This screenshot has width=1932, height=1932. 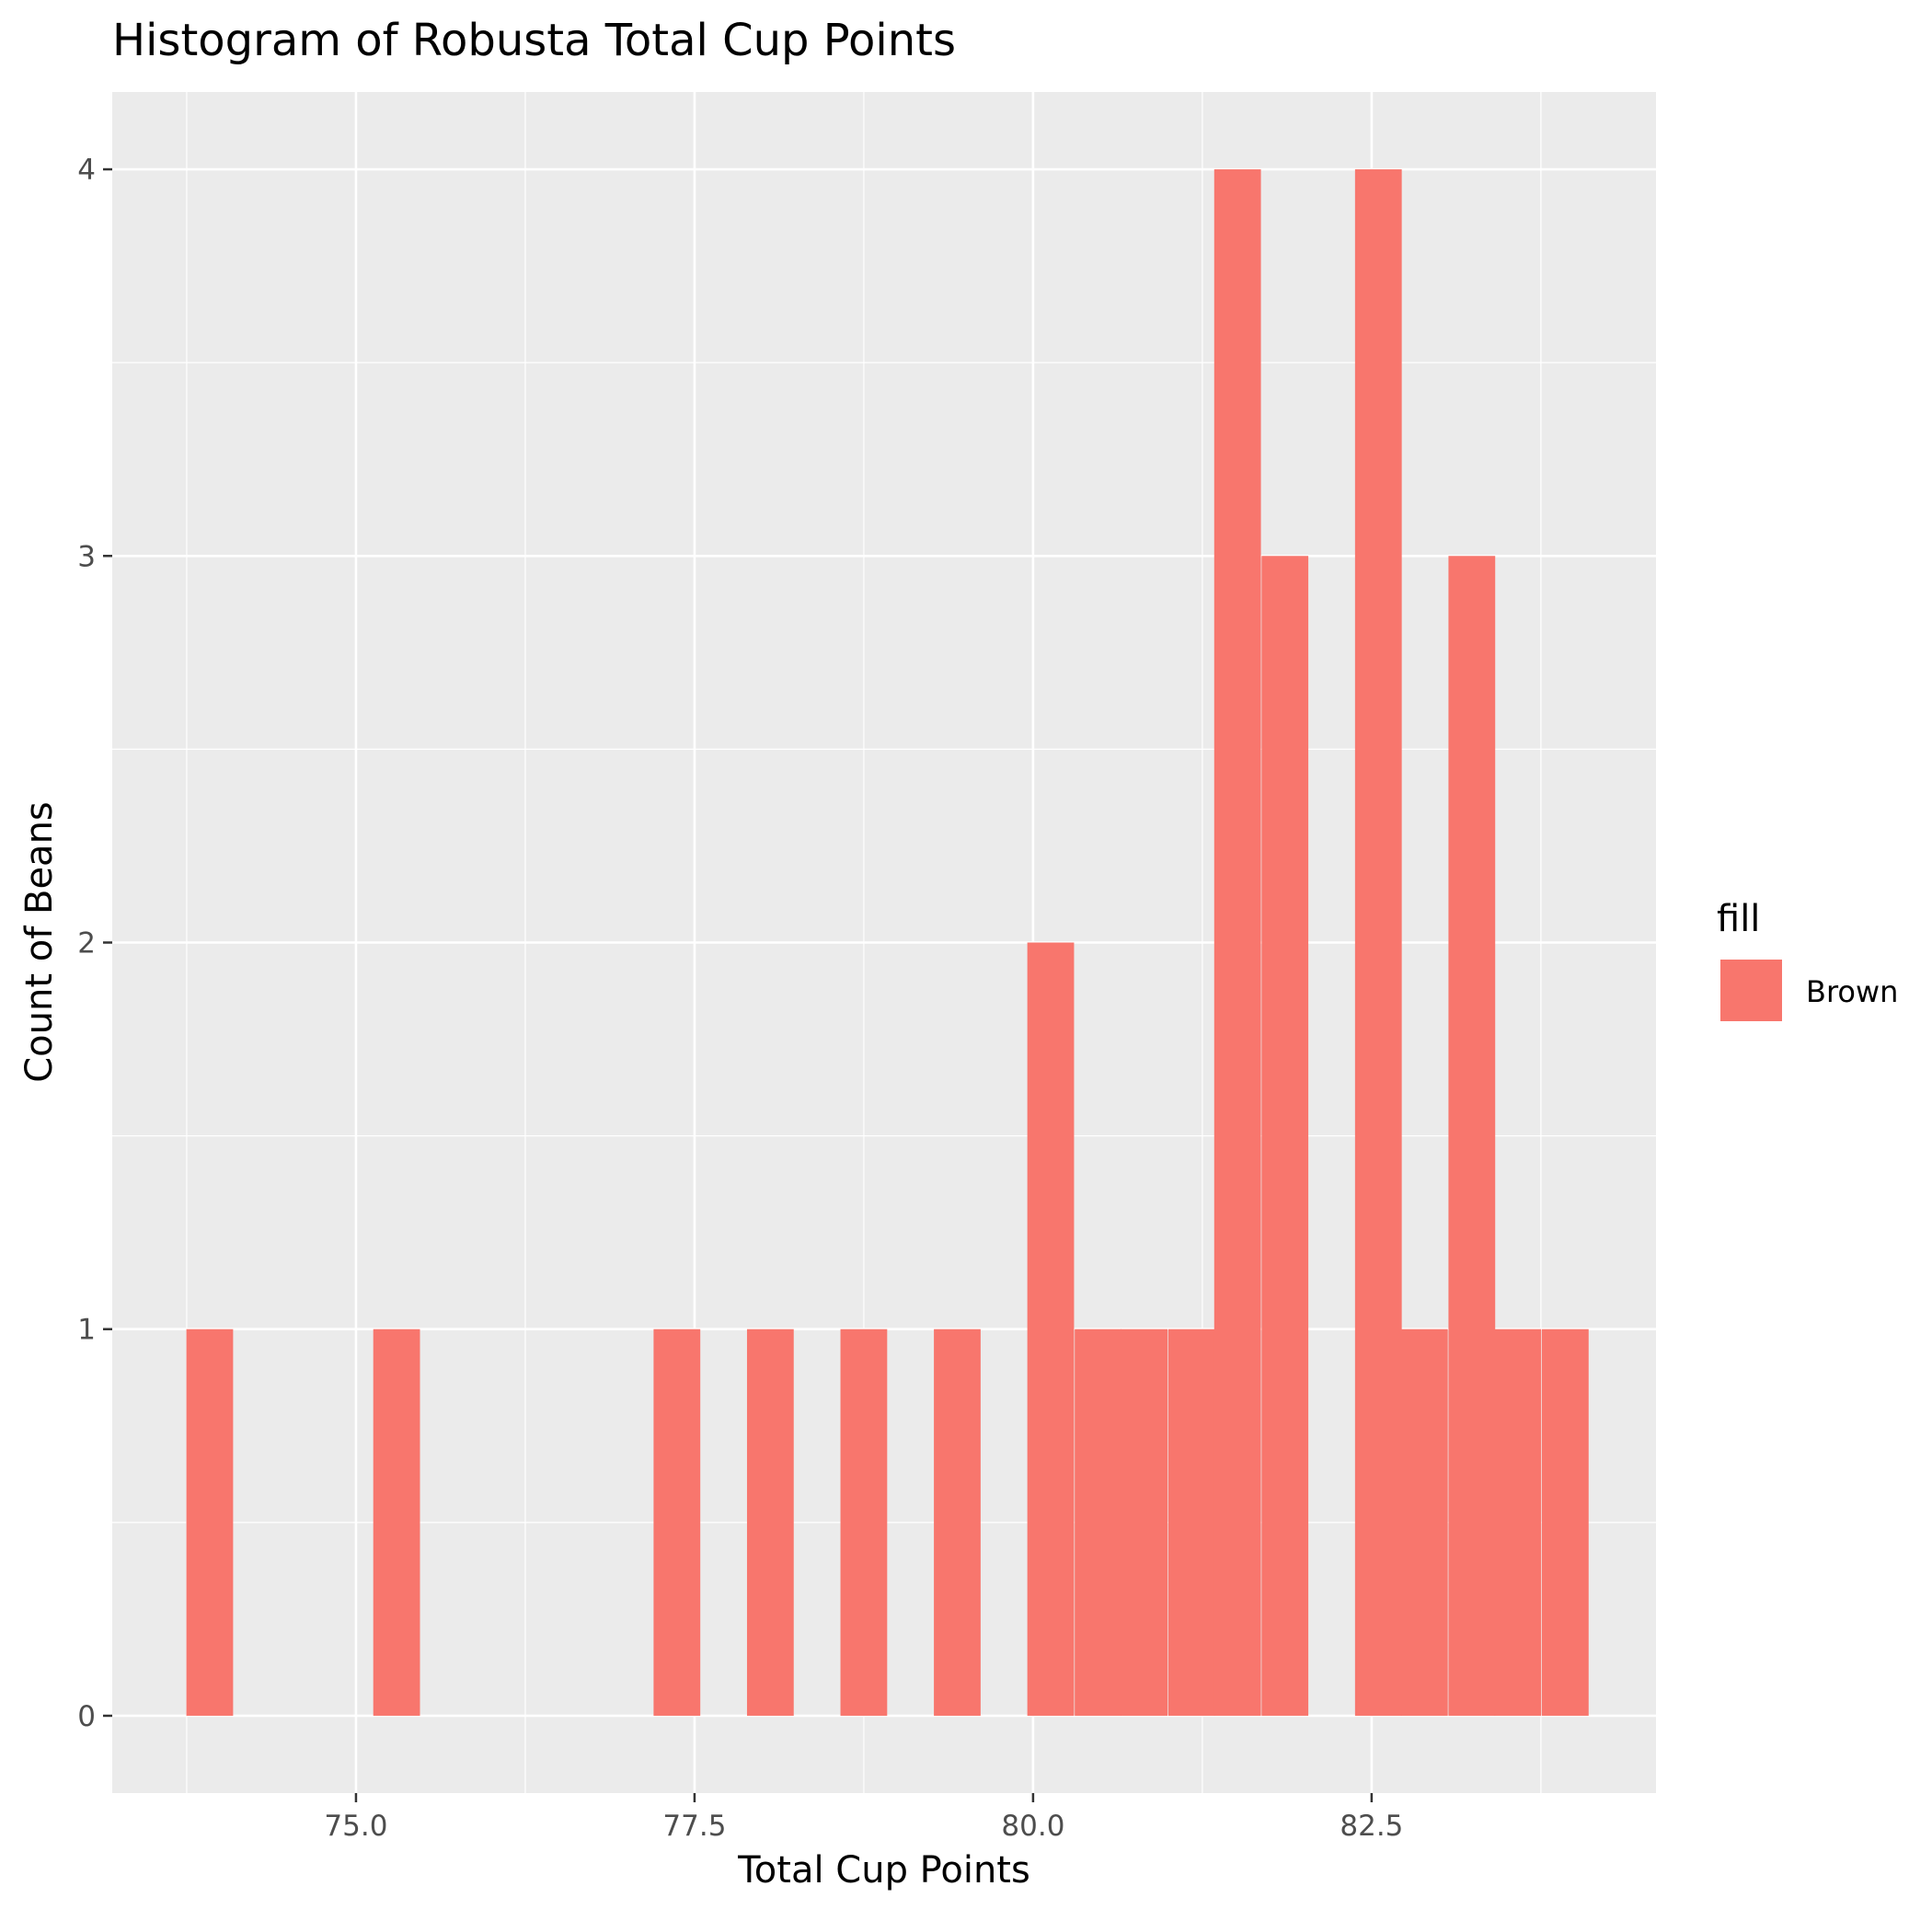 I want to click on y-axis: 0 1 2 3 4, so click(x=94, y=943).